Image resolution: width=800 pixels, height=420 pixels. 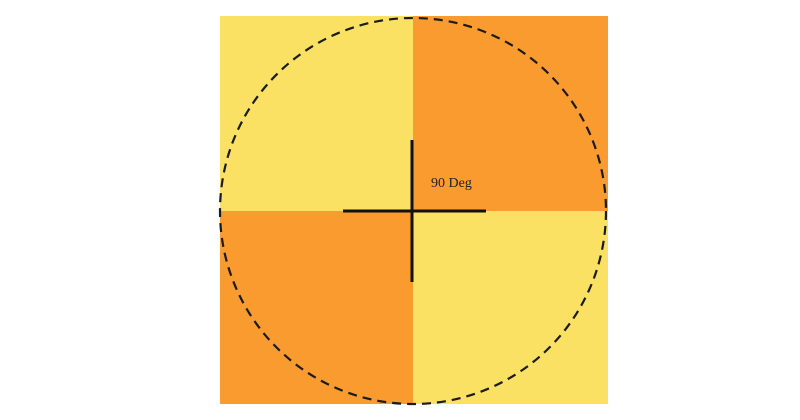 I want to click on quadrant-bottom-right, so click(x=510, y=307).